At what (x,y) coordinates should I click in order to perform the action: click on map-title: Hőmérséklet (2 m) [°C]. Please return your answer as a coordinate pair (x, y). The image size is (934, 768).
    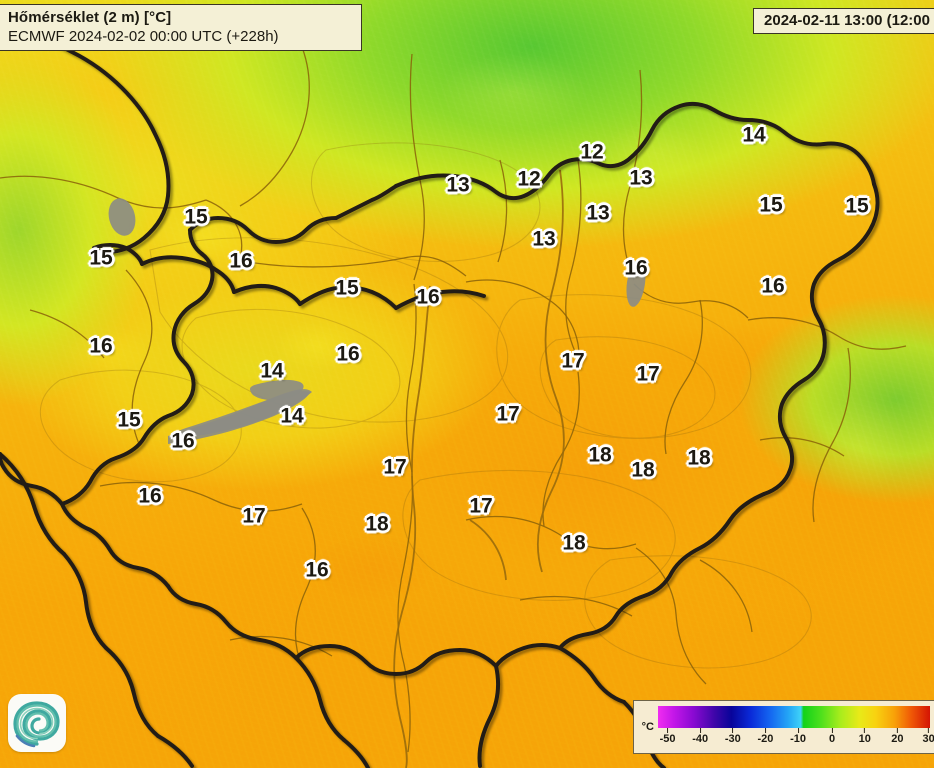
    Looking at the image, I should click on (90, 17).